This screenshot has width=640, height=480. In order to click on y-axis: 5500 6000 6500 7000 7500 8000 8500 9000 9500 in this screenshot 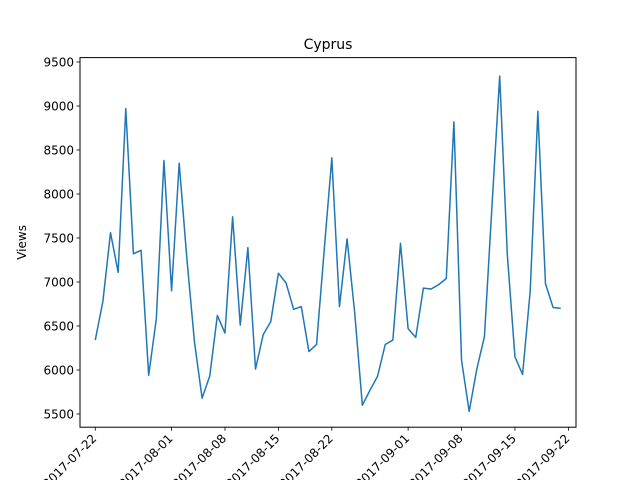, I will do `click(61, 238)`.